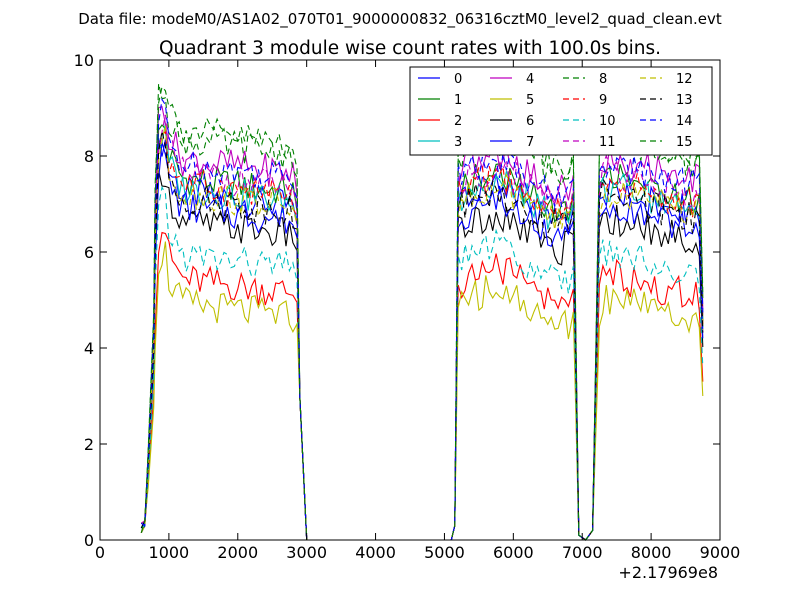 The height and width of the screenshot is (600, 800). I want to click on legend-label-11: 11, so click(607, 142).